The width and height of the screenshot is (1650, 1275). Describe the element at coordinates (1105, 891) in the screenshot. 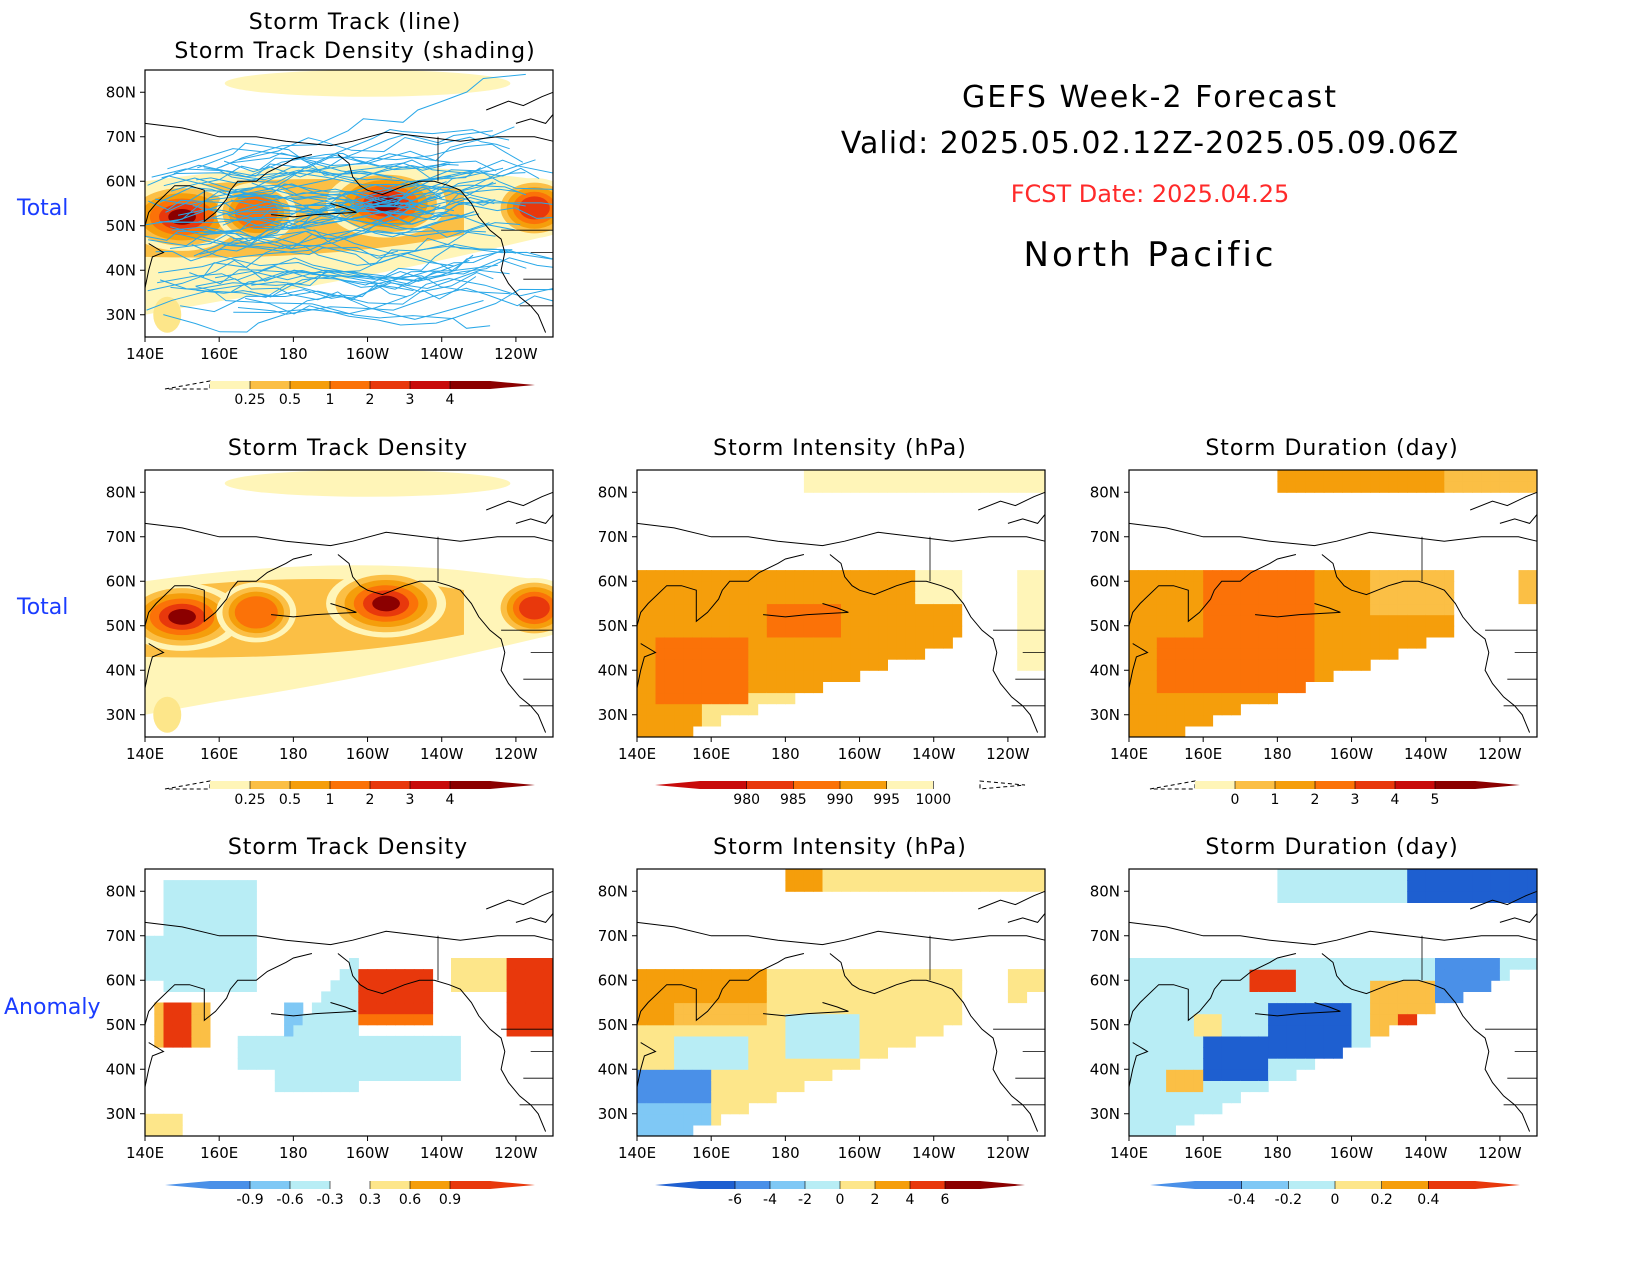

I see `y-tick-label: 80N` at that location.